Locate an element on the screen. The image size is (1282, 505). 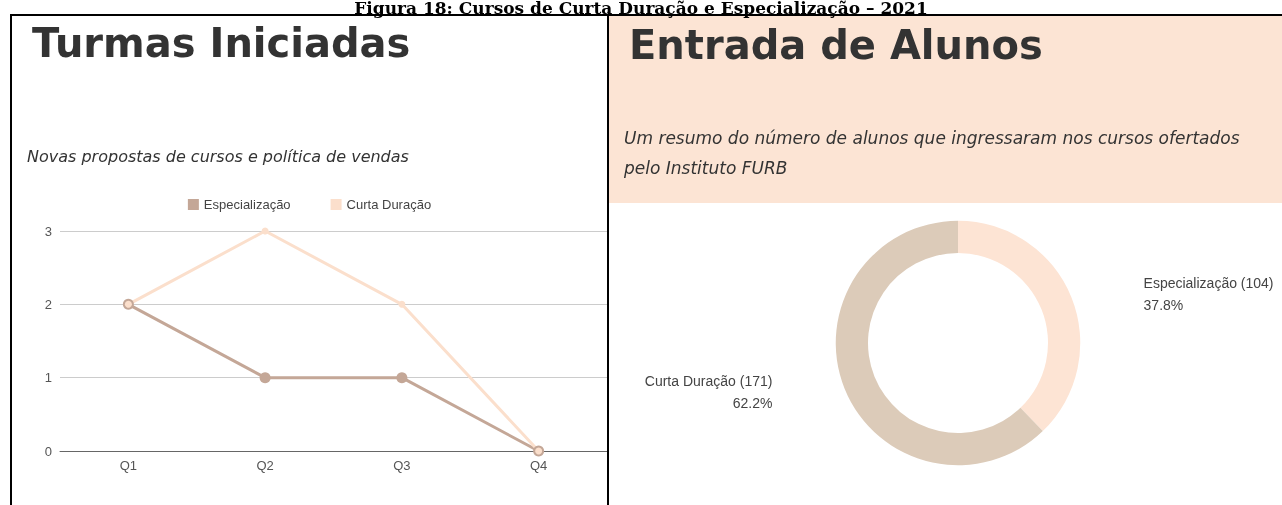
legend-label: Curta Duração is located at coordinates (389, 204).